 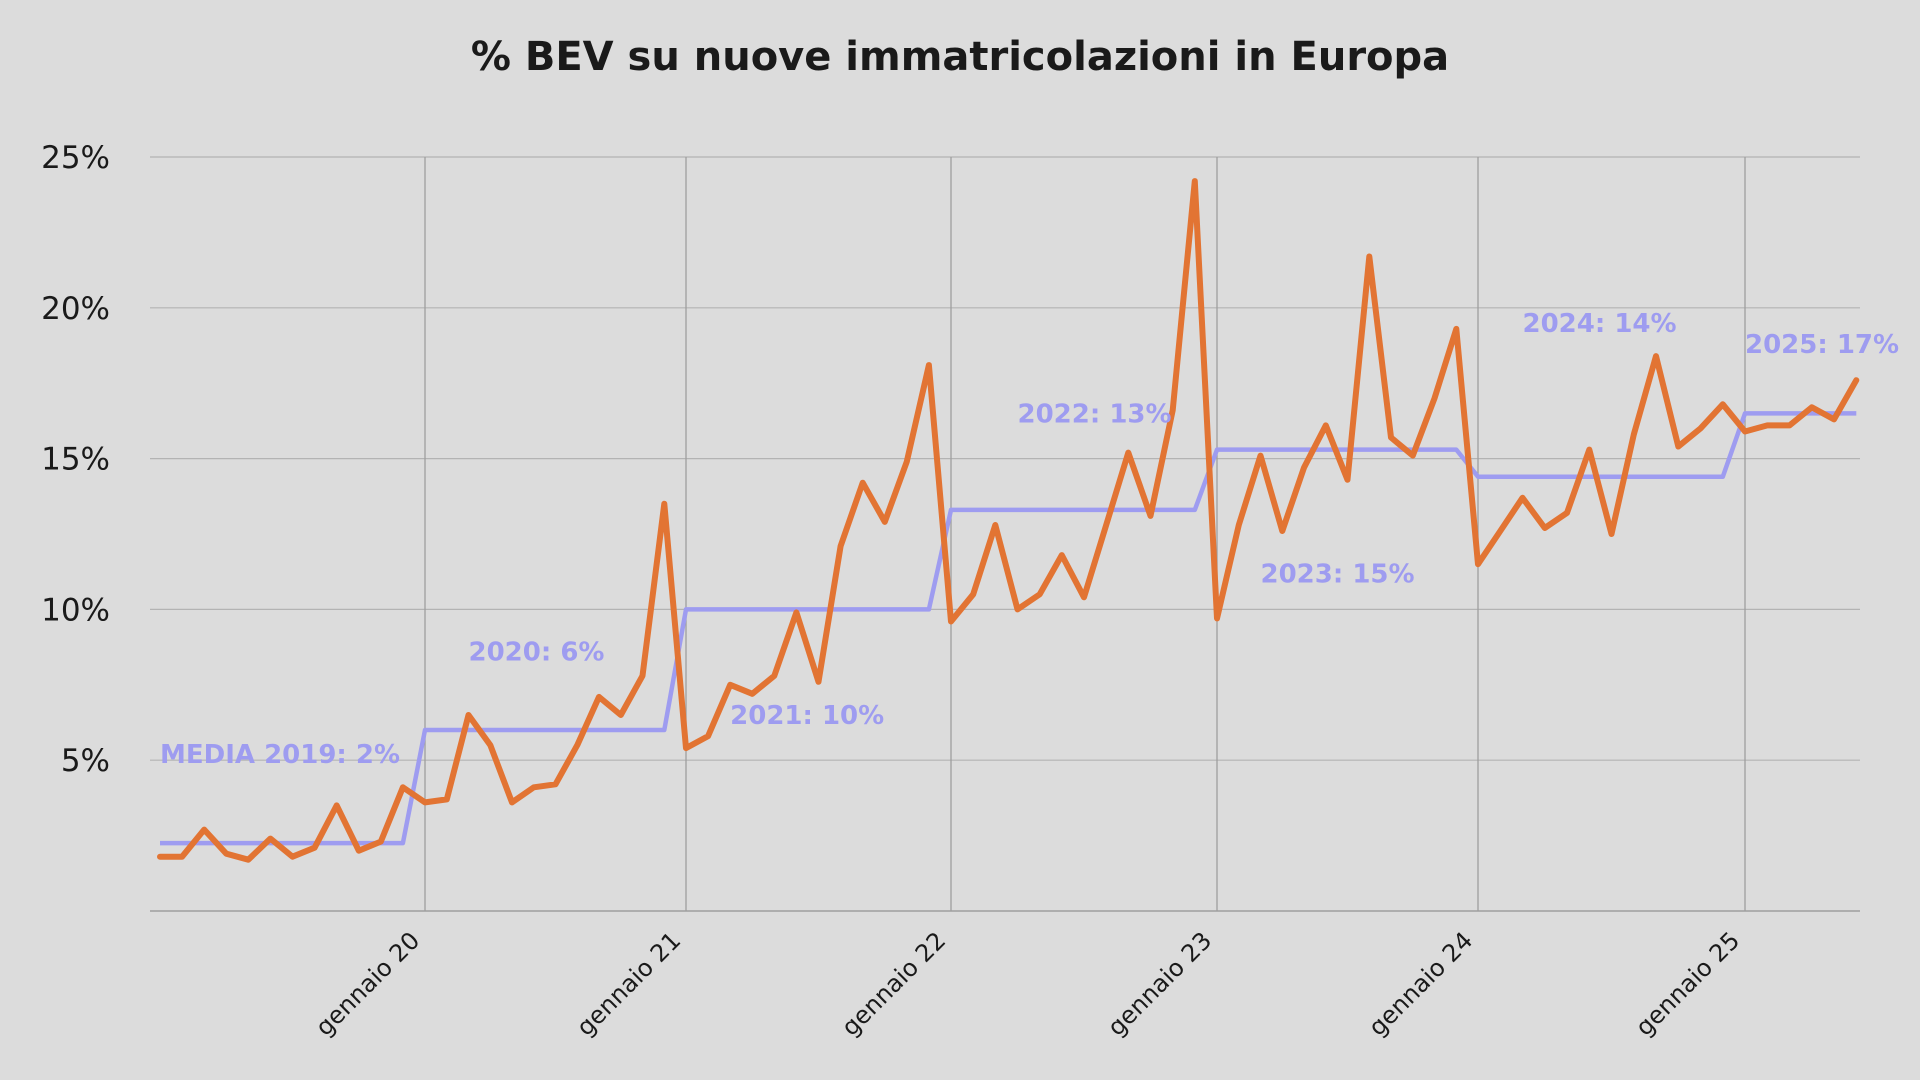 What do you see at coordinates (280, 755) in the screenshot?
I see `annotation-label: MEDIA 2019: 2%` at bounding box center [280, 755].